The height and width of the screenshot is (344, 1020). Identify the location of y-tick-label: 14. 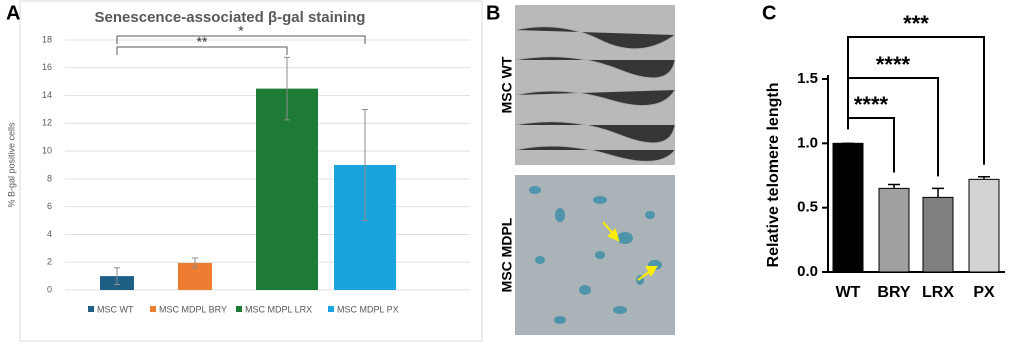
(47, 95).